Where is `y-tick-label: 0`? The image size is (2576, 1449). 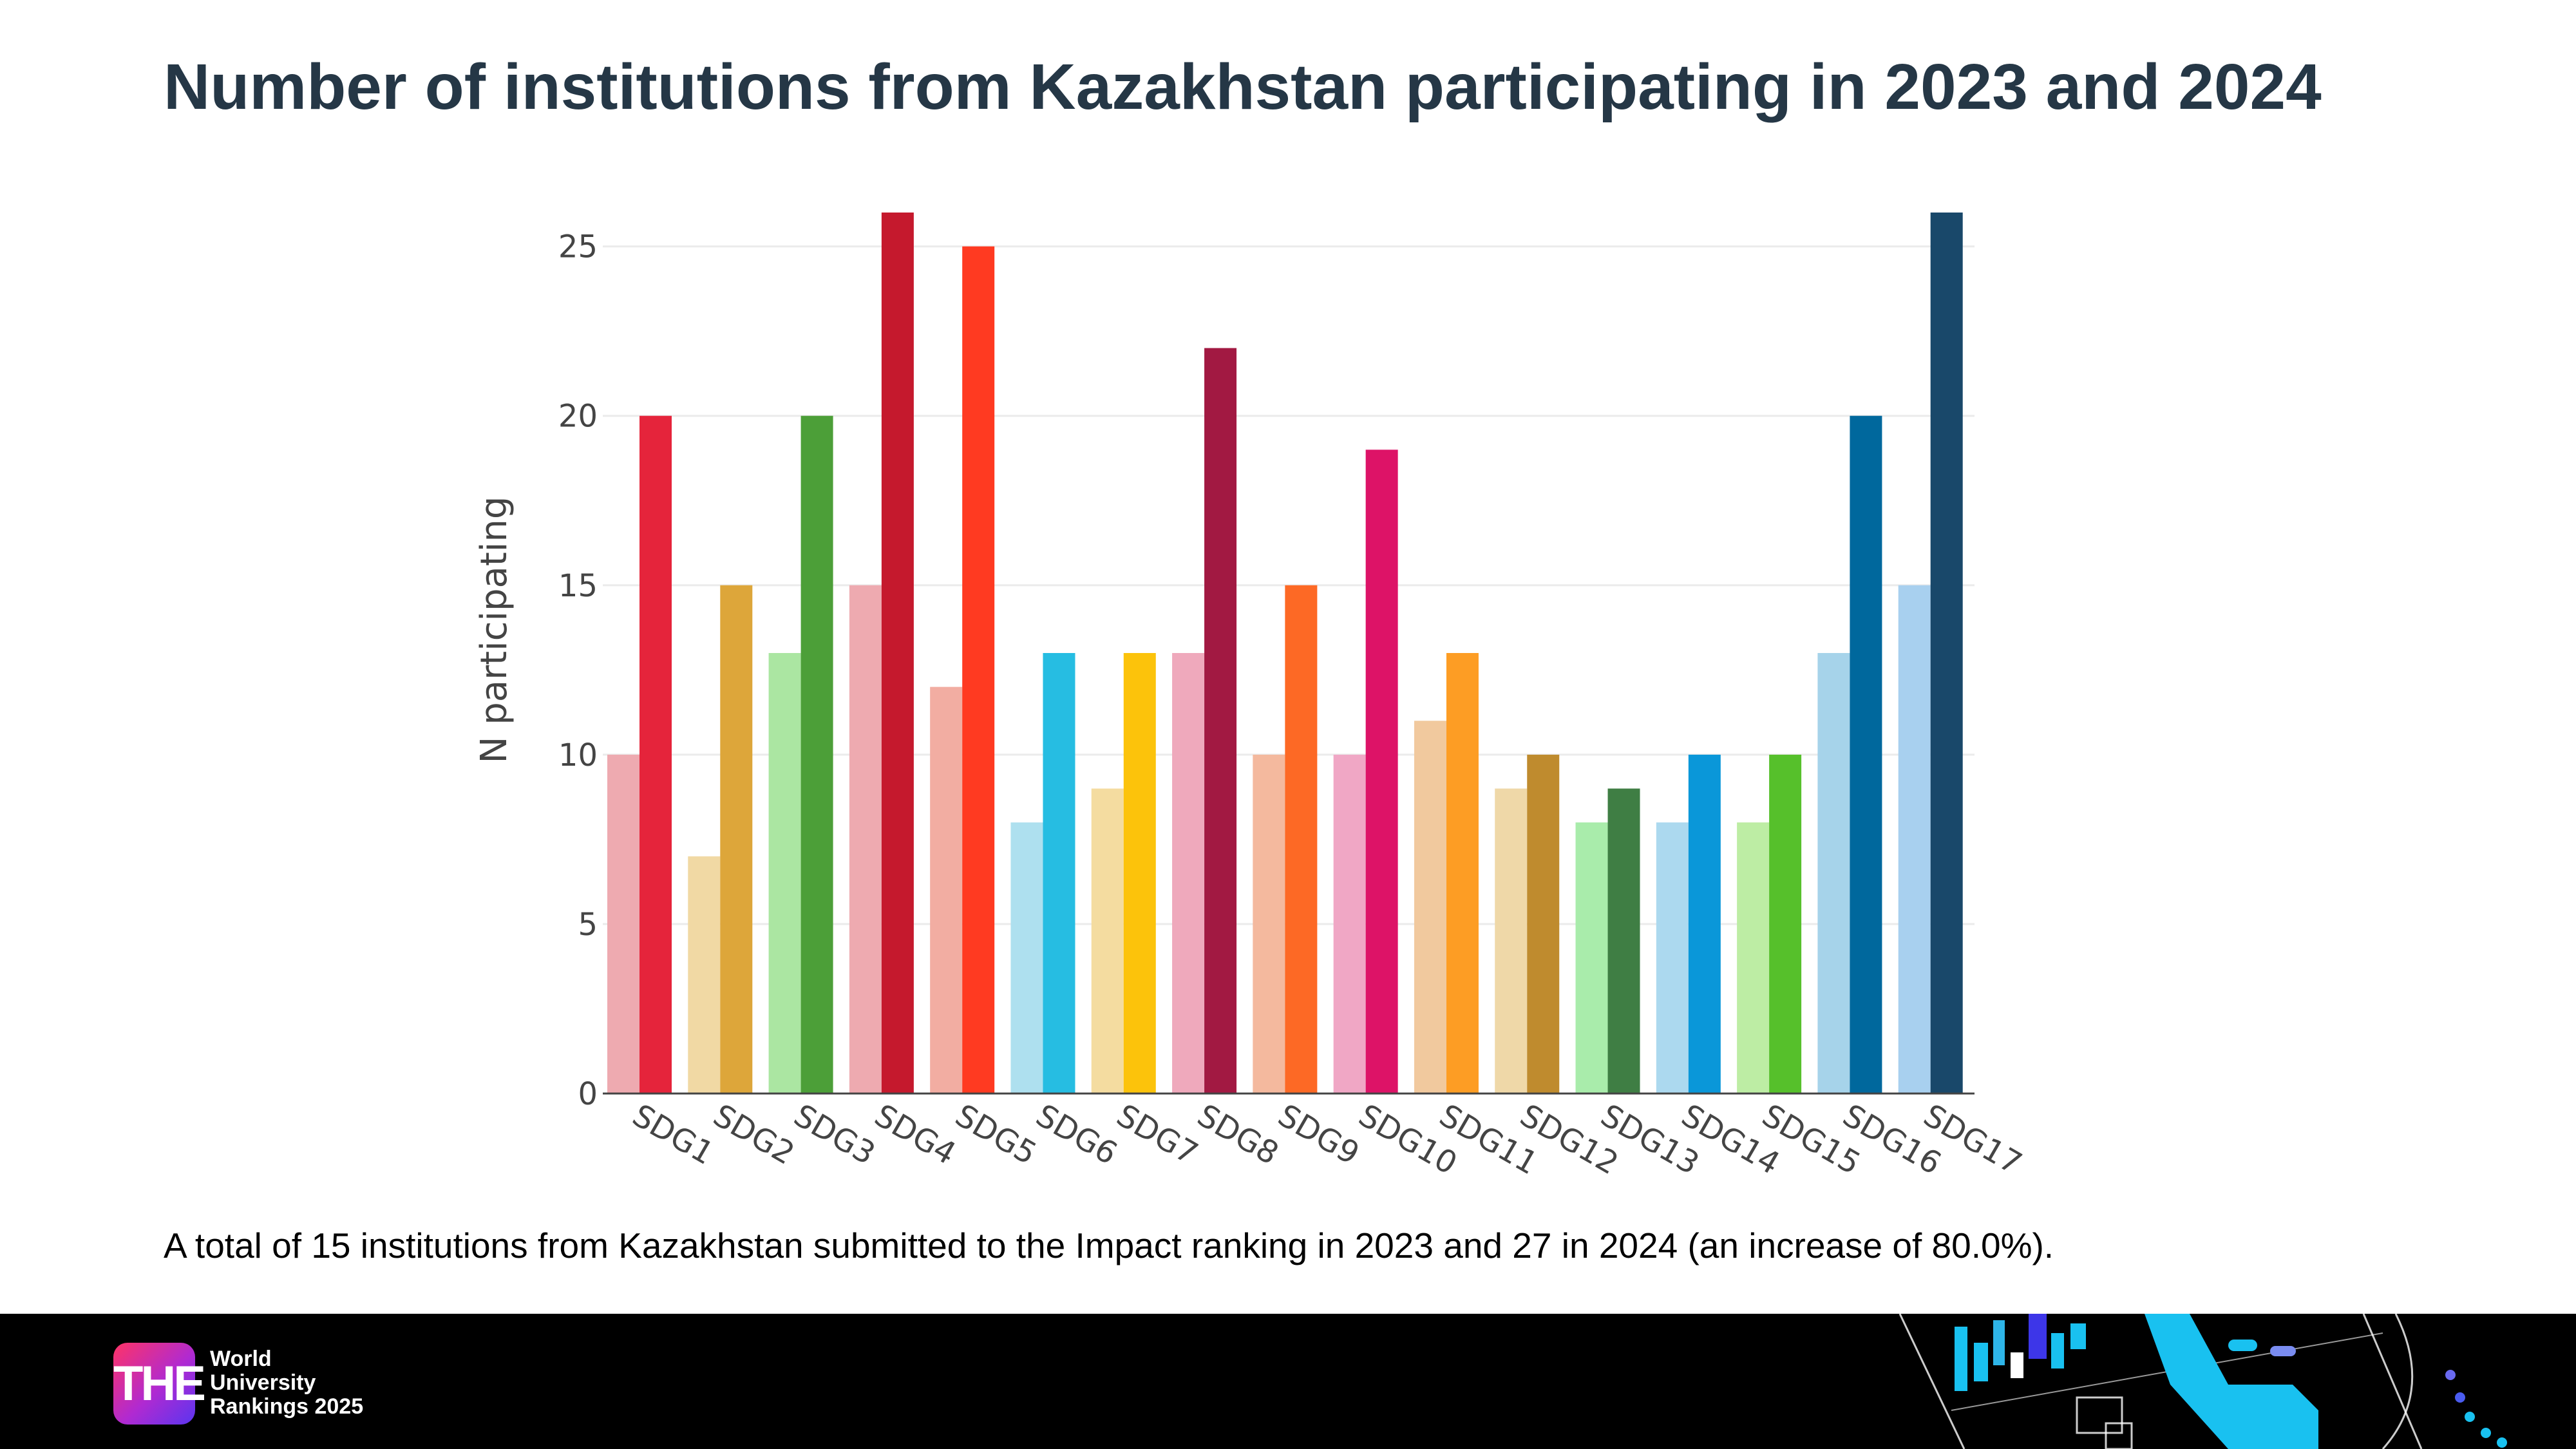 y-tick-label: 0 is located at coordinates (588, 1094).